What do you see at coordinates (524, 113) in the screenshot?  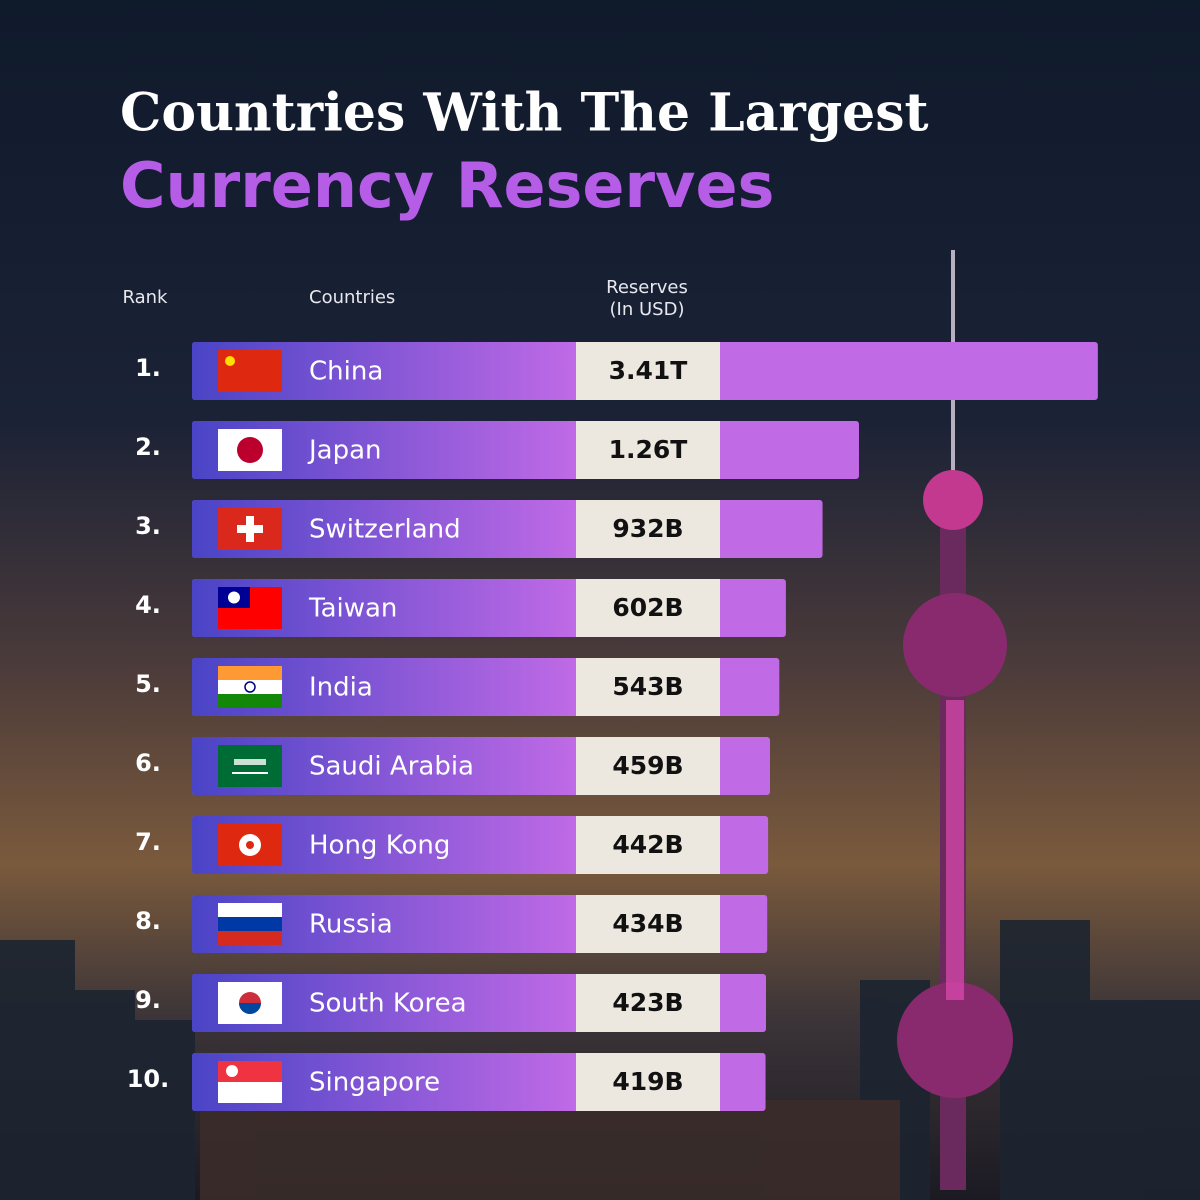 I see `title: Countries With The Largest` at bounding box center [524, 113].